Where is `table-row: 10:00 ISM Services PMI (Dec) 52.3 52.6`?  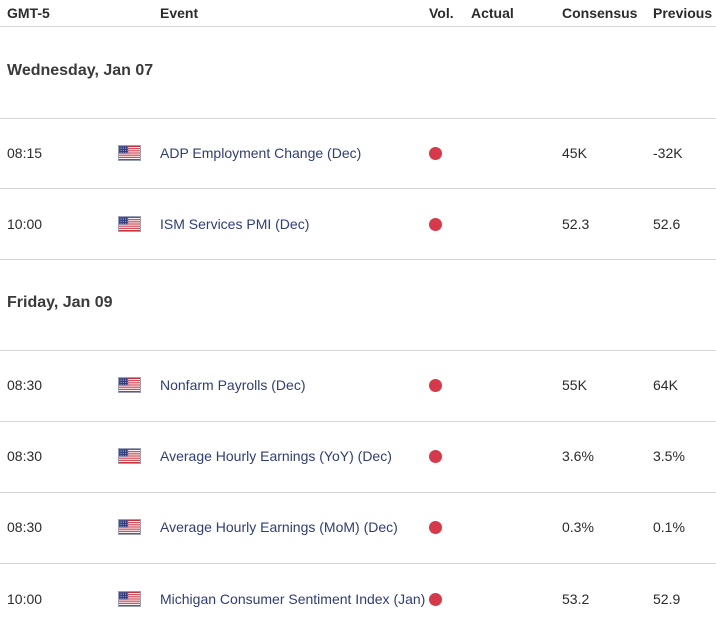
table-row: 10:00 ISM Services PMI (Dec) 52.3 52.6 is located at coordinates (358, 224).